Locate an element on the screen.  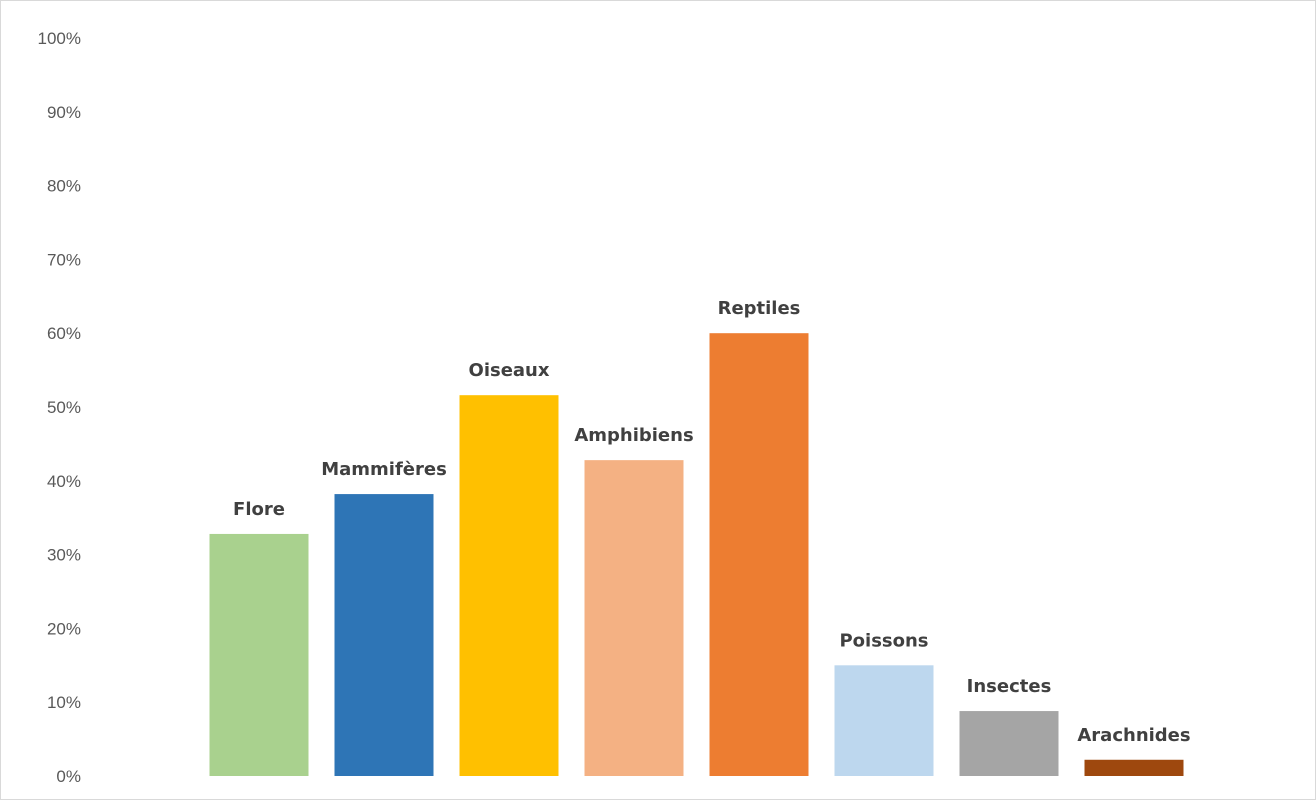
data-label: Mammifères is located at coordinates (384, 469).